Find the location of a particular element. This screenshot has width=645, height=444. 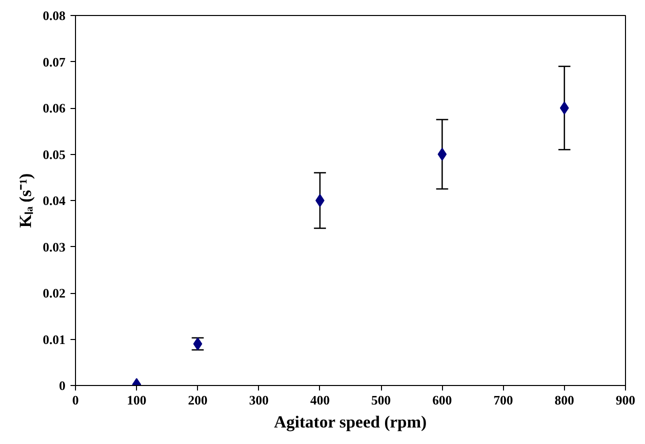

y-tick-label: 0.03 is located at coordinates (54, 246).